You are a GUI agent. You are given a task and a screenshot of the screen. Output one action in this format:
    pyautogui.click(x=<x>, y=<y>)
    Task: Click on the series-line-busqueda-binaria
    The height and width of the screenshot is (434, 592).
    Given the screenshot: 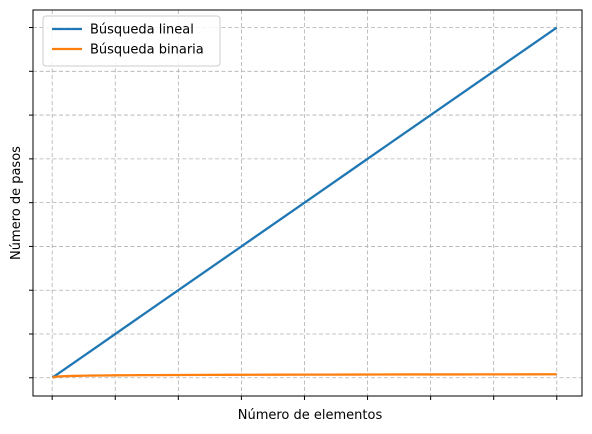 What is the action you would take?
    pyautogui.click(x=304, y=376)
    